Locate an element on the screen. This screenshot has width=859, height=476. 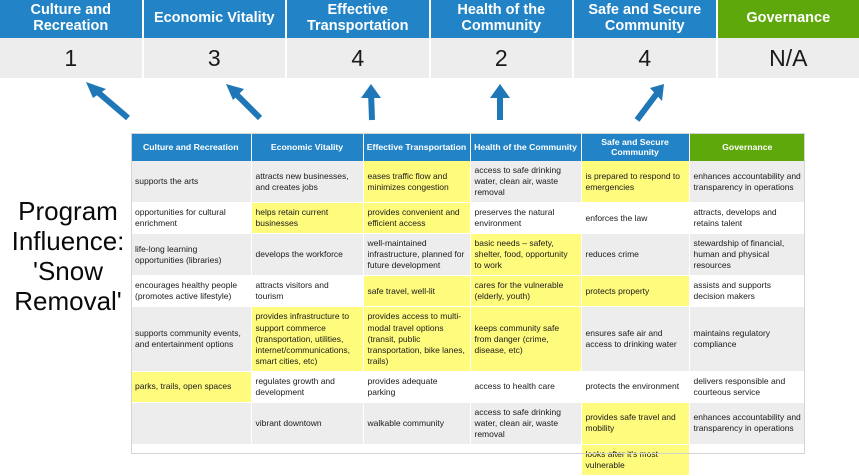
summary-header-cell: Economic Vitality is located at coordinates (216, 19).